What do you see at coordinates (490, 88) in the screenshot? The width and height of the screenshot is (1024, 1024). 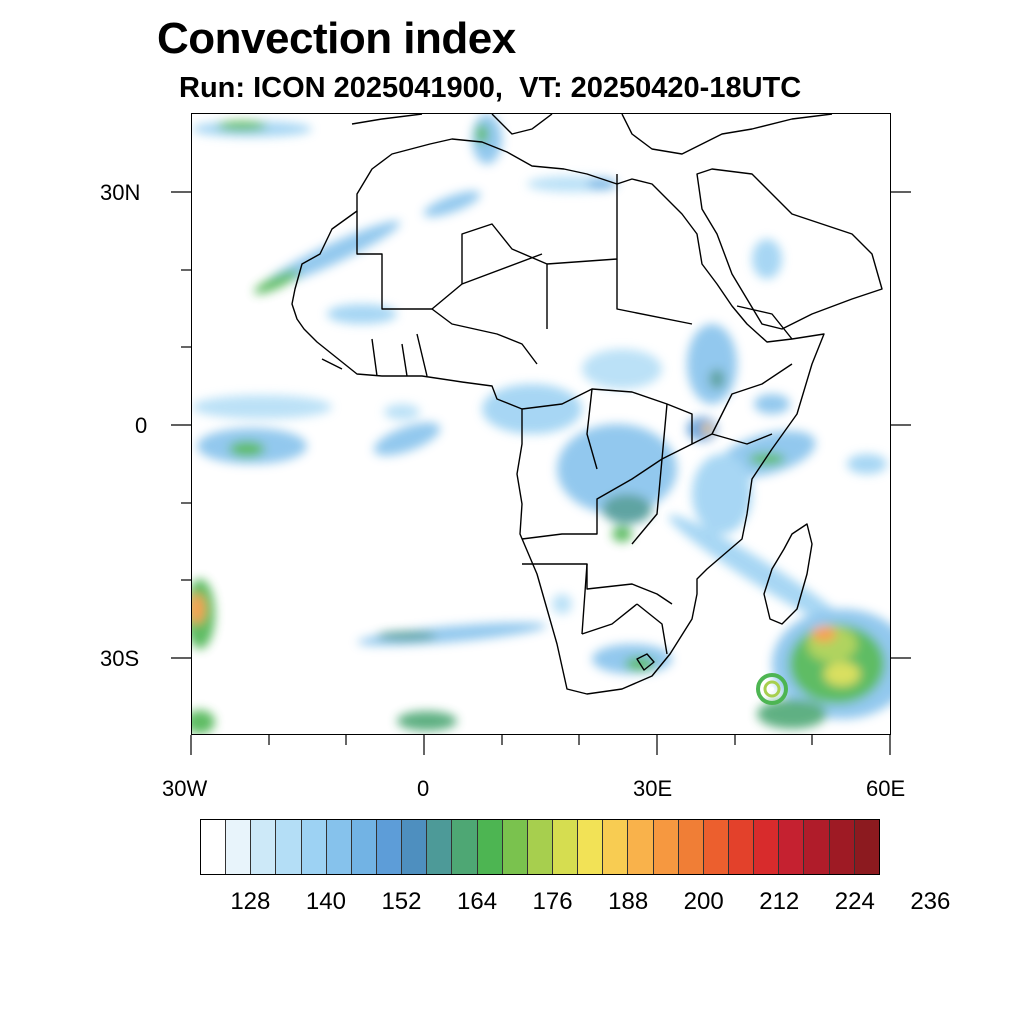 I see `chart-subtitle: Run: ICON 2025041900, VT: 20250420-18UTC` at bounding box center [490, 88].